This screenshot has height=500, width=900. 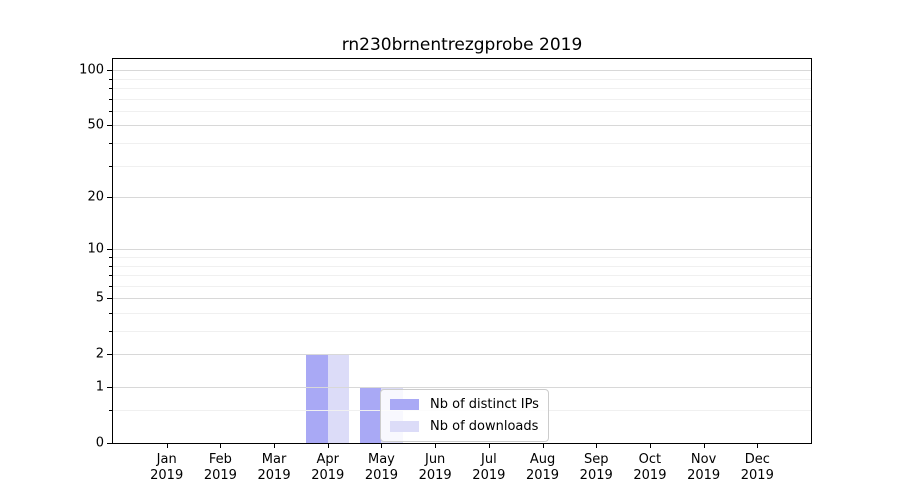 I want to click on x-tick-label-oct: Oct 2019, so click(x=649, y=468).